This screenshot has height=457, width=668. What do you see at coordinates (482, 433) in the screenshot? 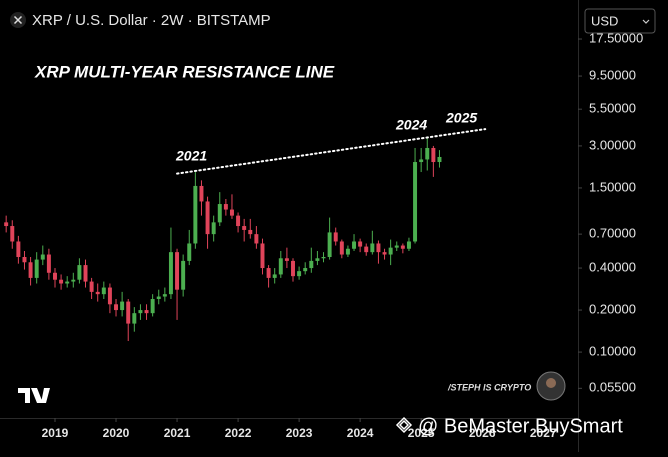
I see `x-tick-label: 2026` at bounding box center [482, 433].